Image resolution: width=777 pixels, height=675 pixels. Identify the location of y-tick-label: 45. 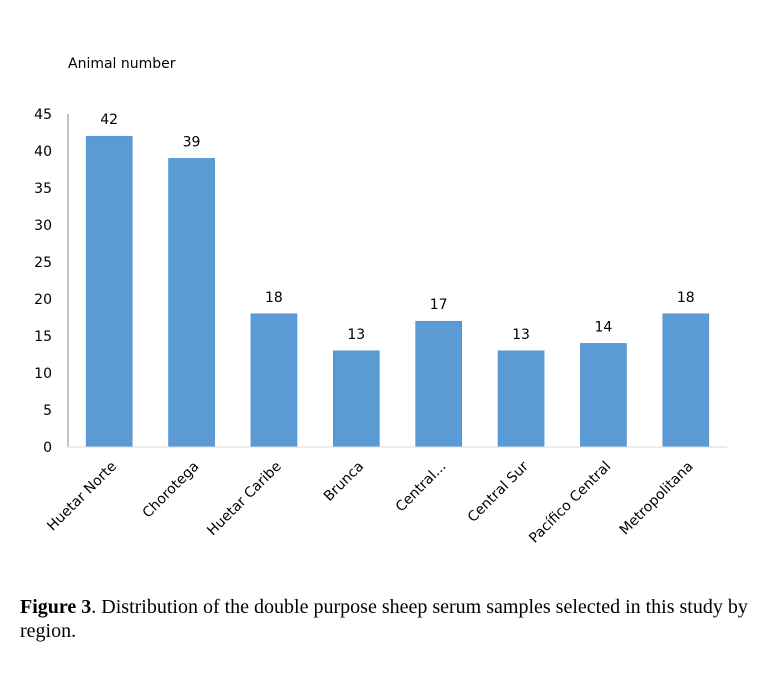
(43, 115).